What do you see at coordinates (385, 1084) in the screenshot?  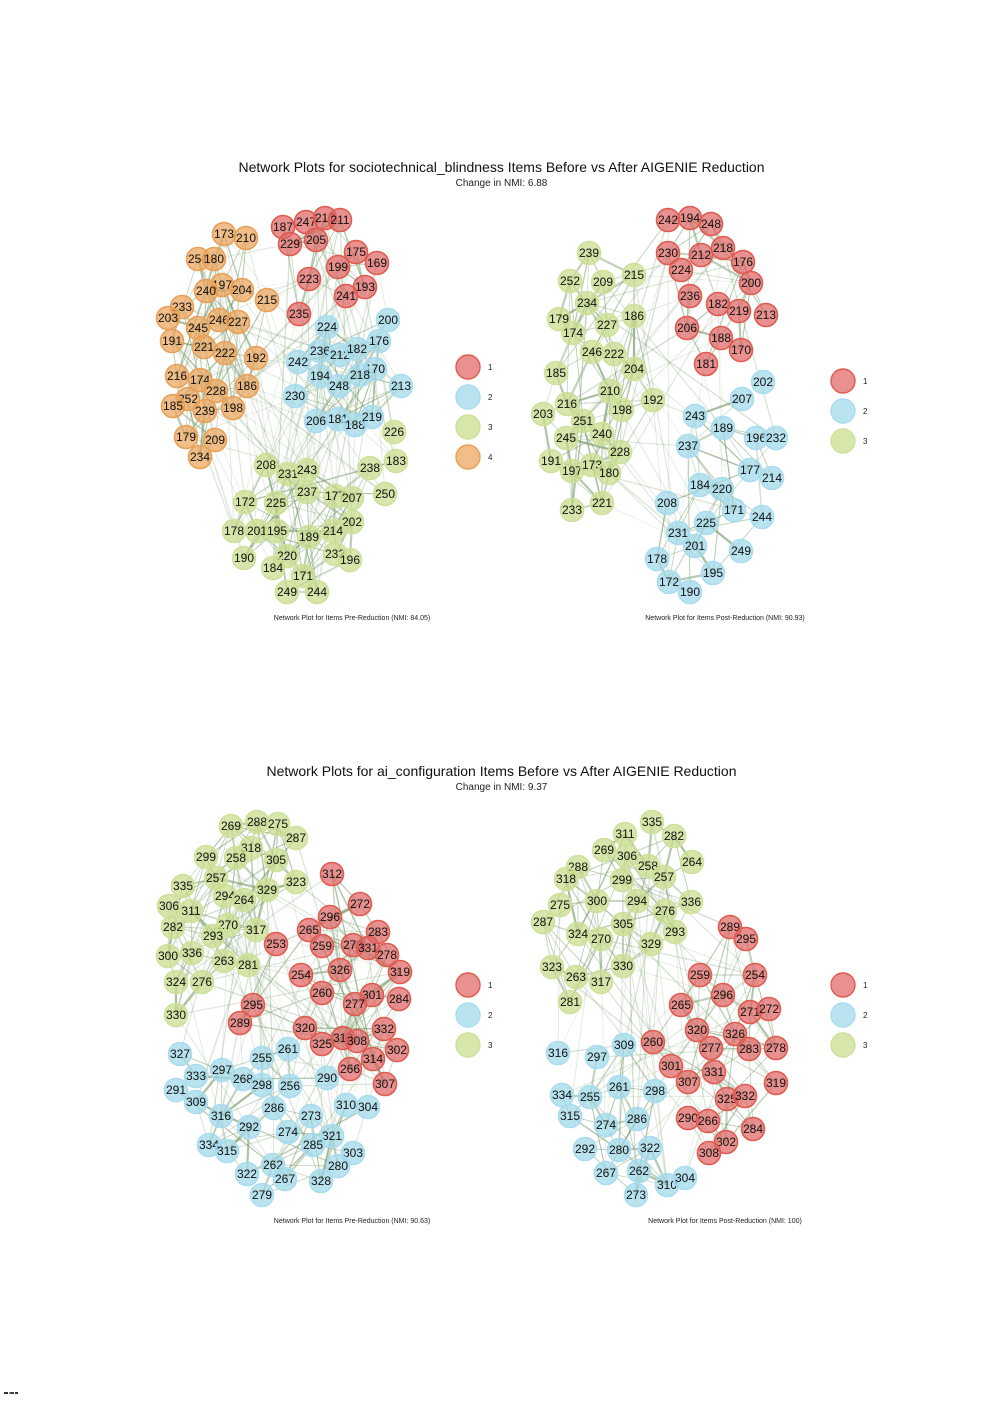 I see `network-node: 307` at bounding box center [385, 1084].